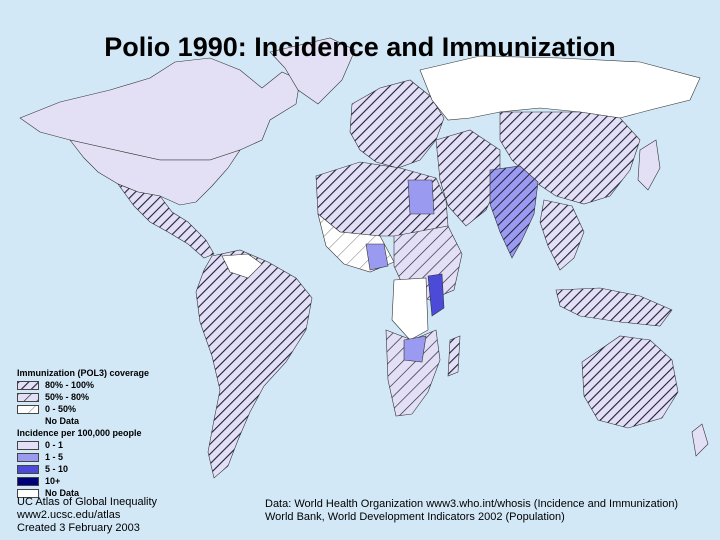  What do you see at coordinates (61, 409) in the screenshot?
I see `legend-label: 0 - 50%` at bounding box center [61, 409].